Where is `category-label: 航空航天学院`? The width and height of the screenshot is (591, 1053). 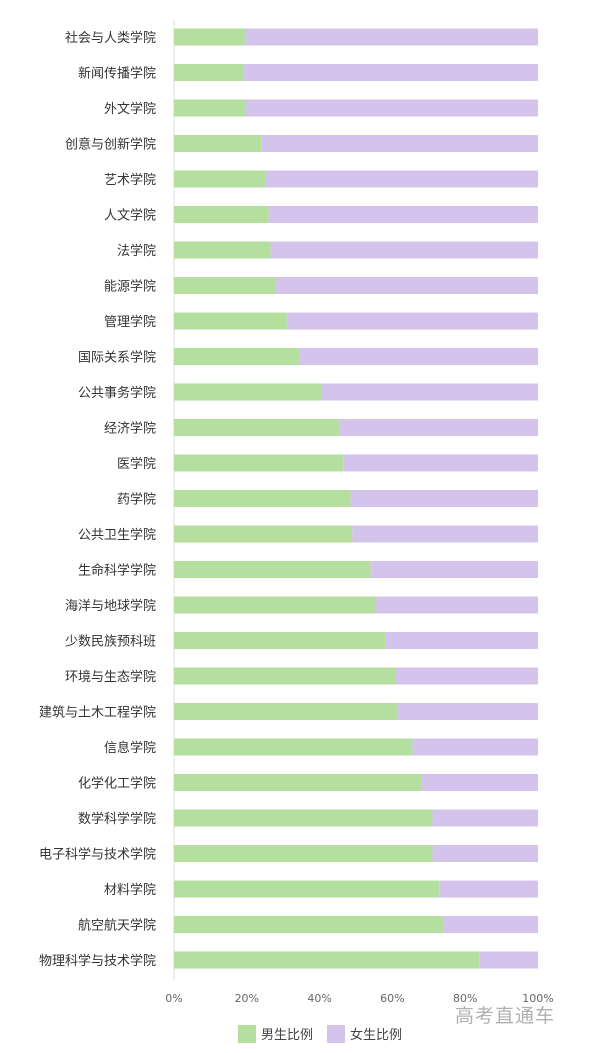 category-label: 航空航天学院 is located at coordinates (117, 926).